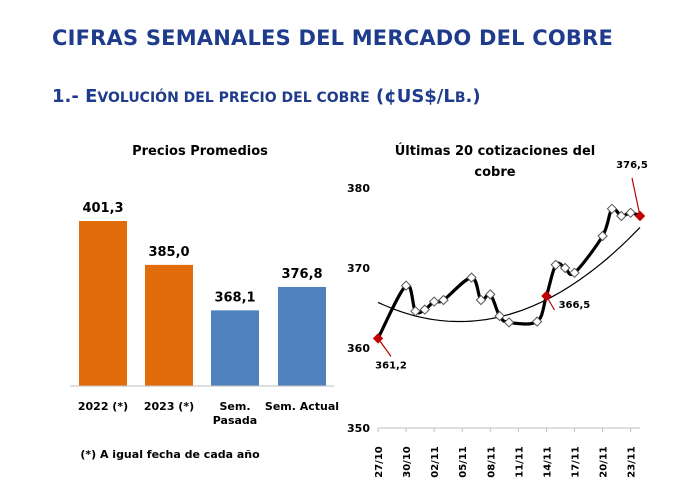  Describe the element at coordinates (604, 462) in the screenshot. I see `x-tick-label: 20/11` at that location.